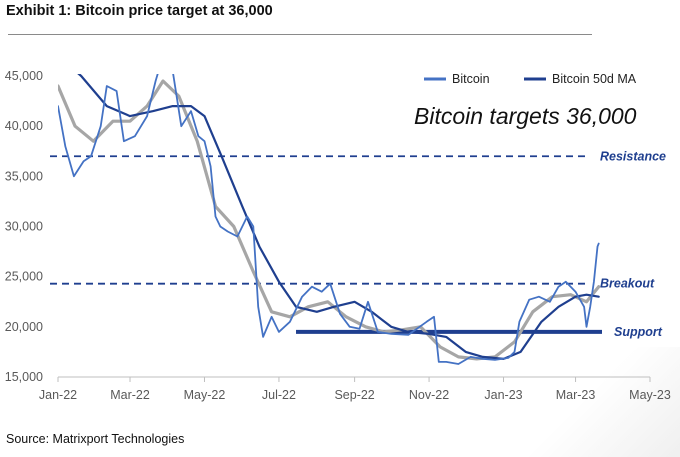 Image resolution: width=680 pixels, height=457 pixels. I want to click on y-tick-label: 25,000, so click(24, 277).